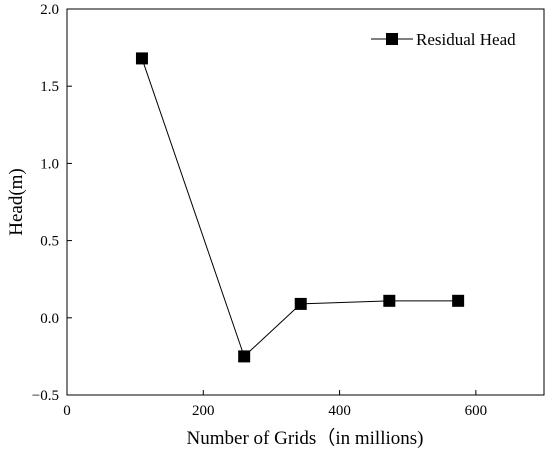 The width and height of the screenshot is (550, 461). What do you see at coordinates (49, 242) in the screenshot?
I see `y-tick-label: 0.5` at bounding box center [49, 242].